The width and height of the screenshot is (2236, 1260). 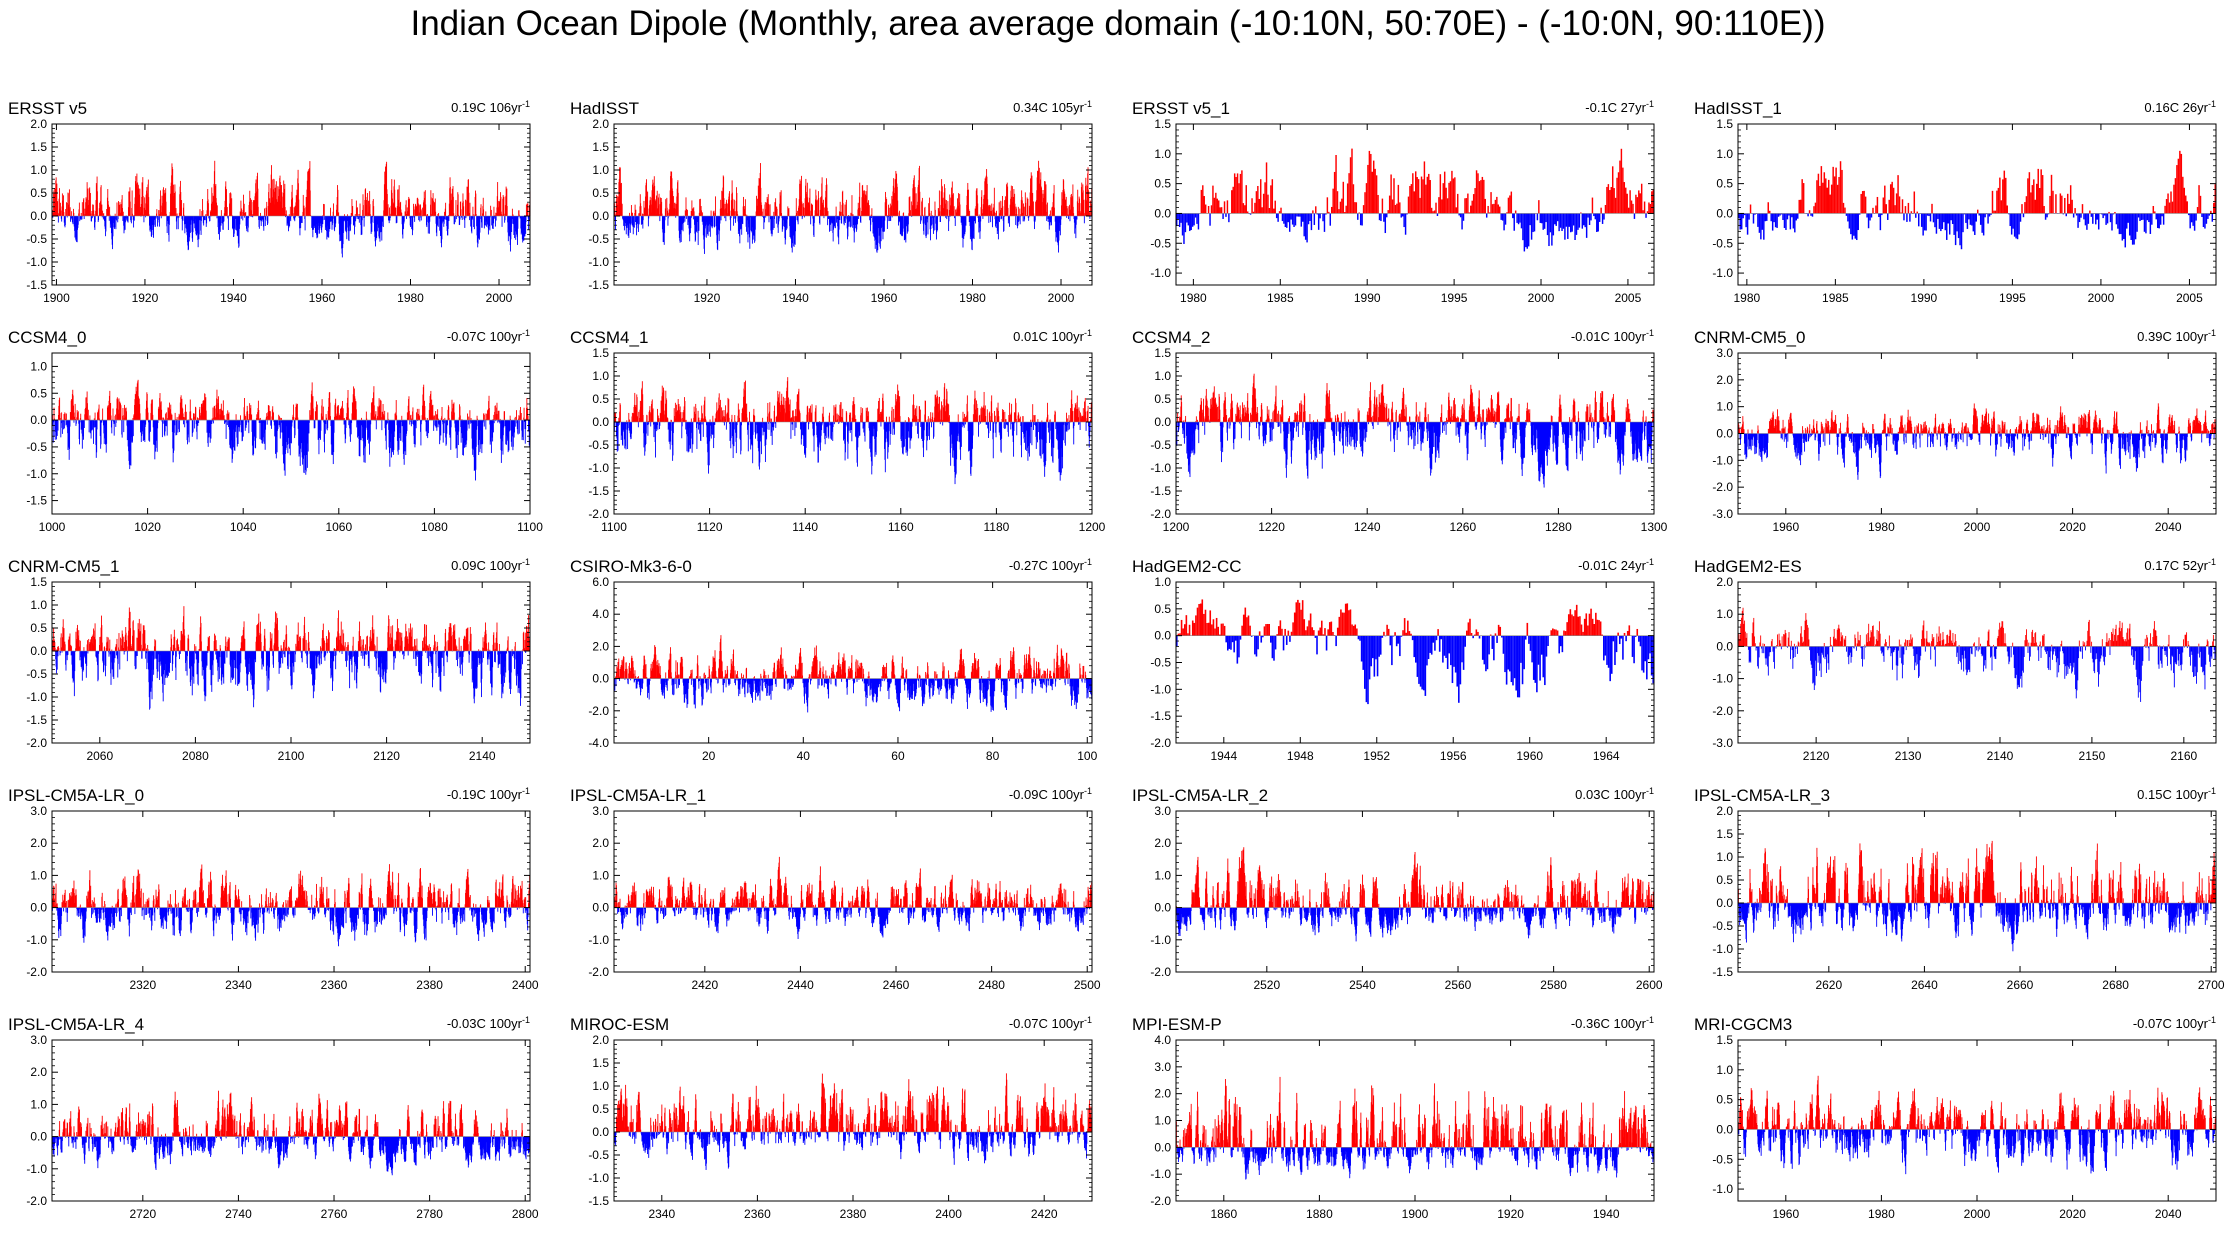 What do you see at coordinates (1193, 298) in the screenshot?
I see `x-tick-label: 1980` at bounding box center [1193, 298].